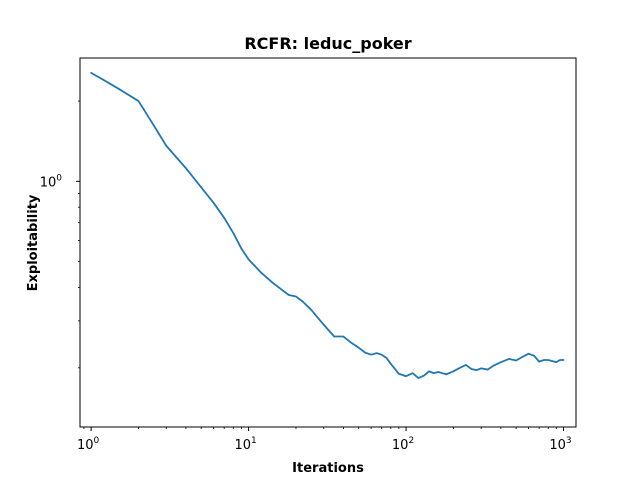 Image resolution: width=640 pixels, height=480 pixels. I want to click on y-axis: 100, so click(60, 234).